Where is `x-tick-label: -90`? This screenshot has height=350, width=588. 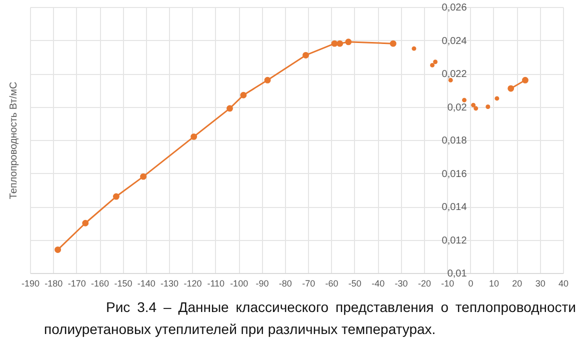 x-tick-label: -90 is located at coordinates (262, 283).